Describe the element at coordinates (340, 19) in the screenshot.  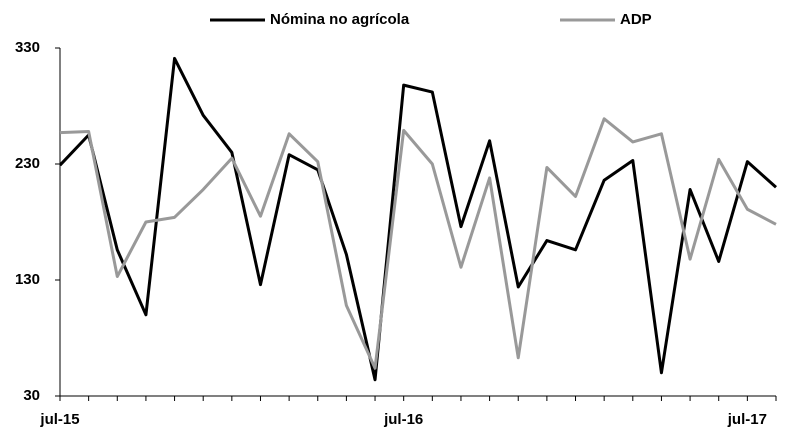
I see `legend-label: Nómina no agrícola` at that location.